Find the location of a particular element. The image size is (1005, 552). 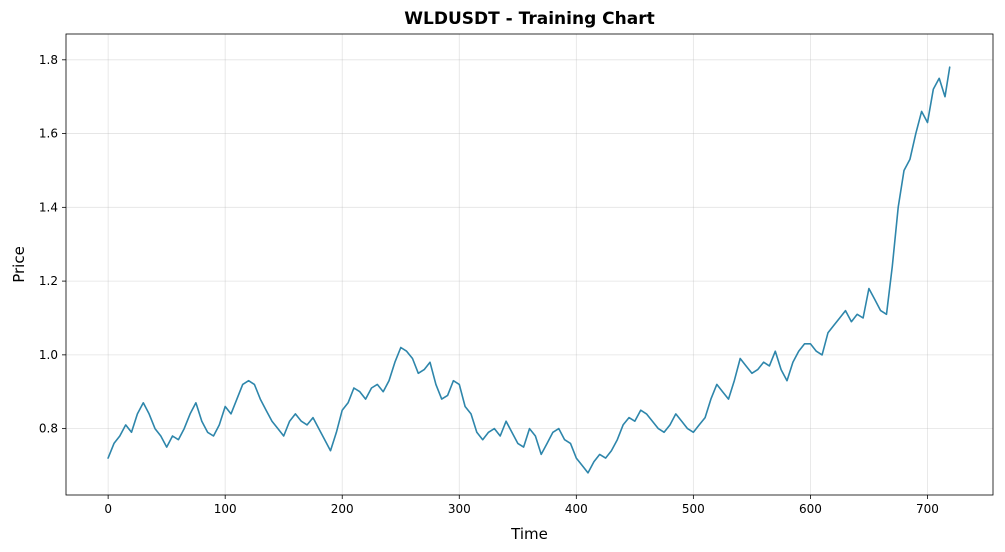

y-tick-label: 1.4 is located at coordinates (48, 207).